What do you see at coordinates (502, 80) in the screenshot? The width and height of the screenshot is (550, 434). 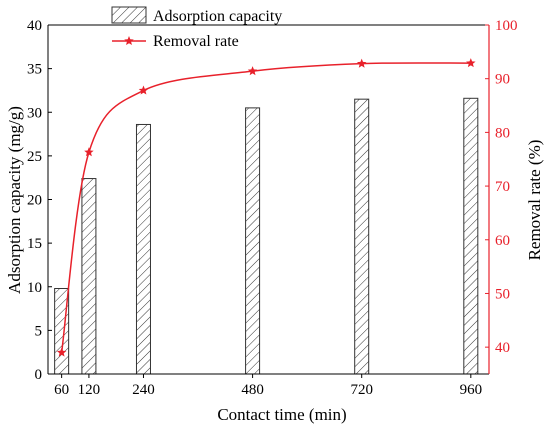 I see `right-tick-label: 90` at bounding box center [502, 80].